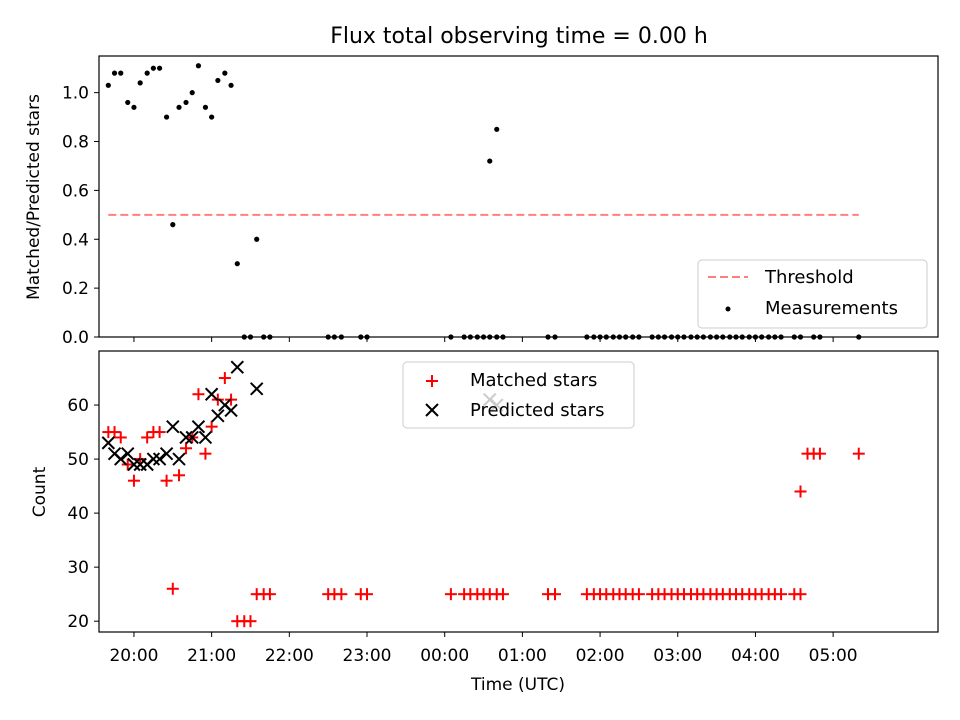 The image size is (960, 720). Describe the element at coordinates (75, 94) in the screenshot. I see `ratio-y-tick-label: 1.0` at that location.